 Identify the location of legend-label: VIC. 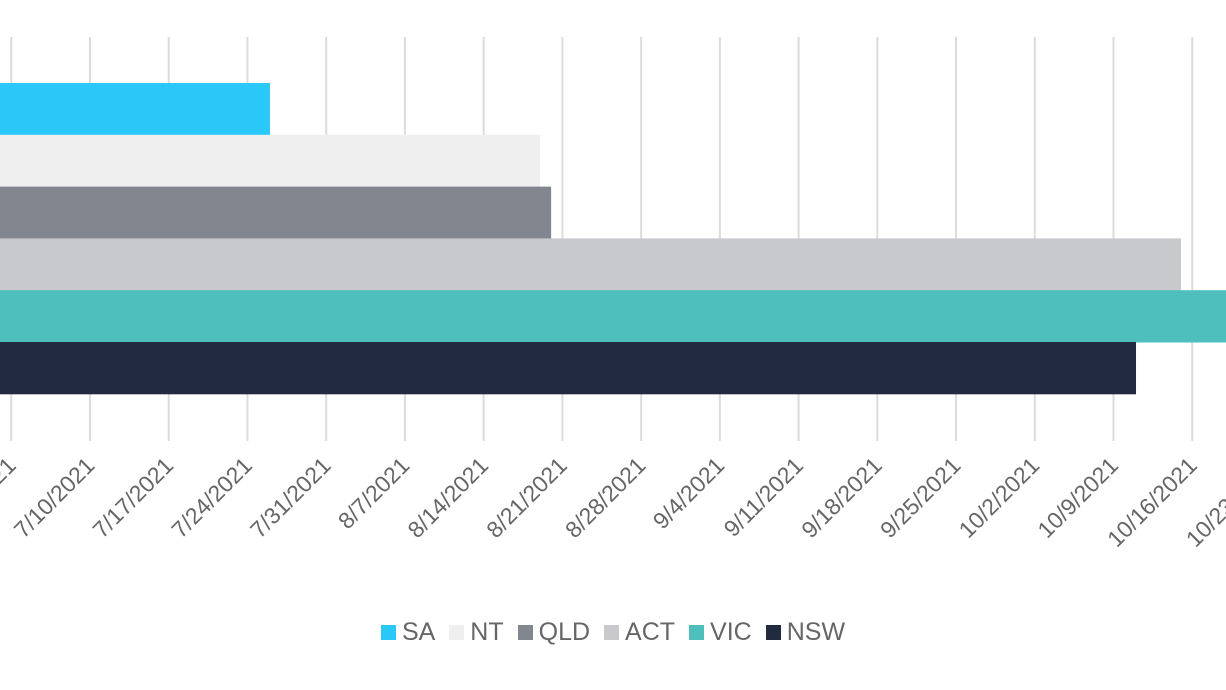
(731, 632).